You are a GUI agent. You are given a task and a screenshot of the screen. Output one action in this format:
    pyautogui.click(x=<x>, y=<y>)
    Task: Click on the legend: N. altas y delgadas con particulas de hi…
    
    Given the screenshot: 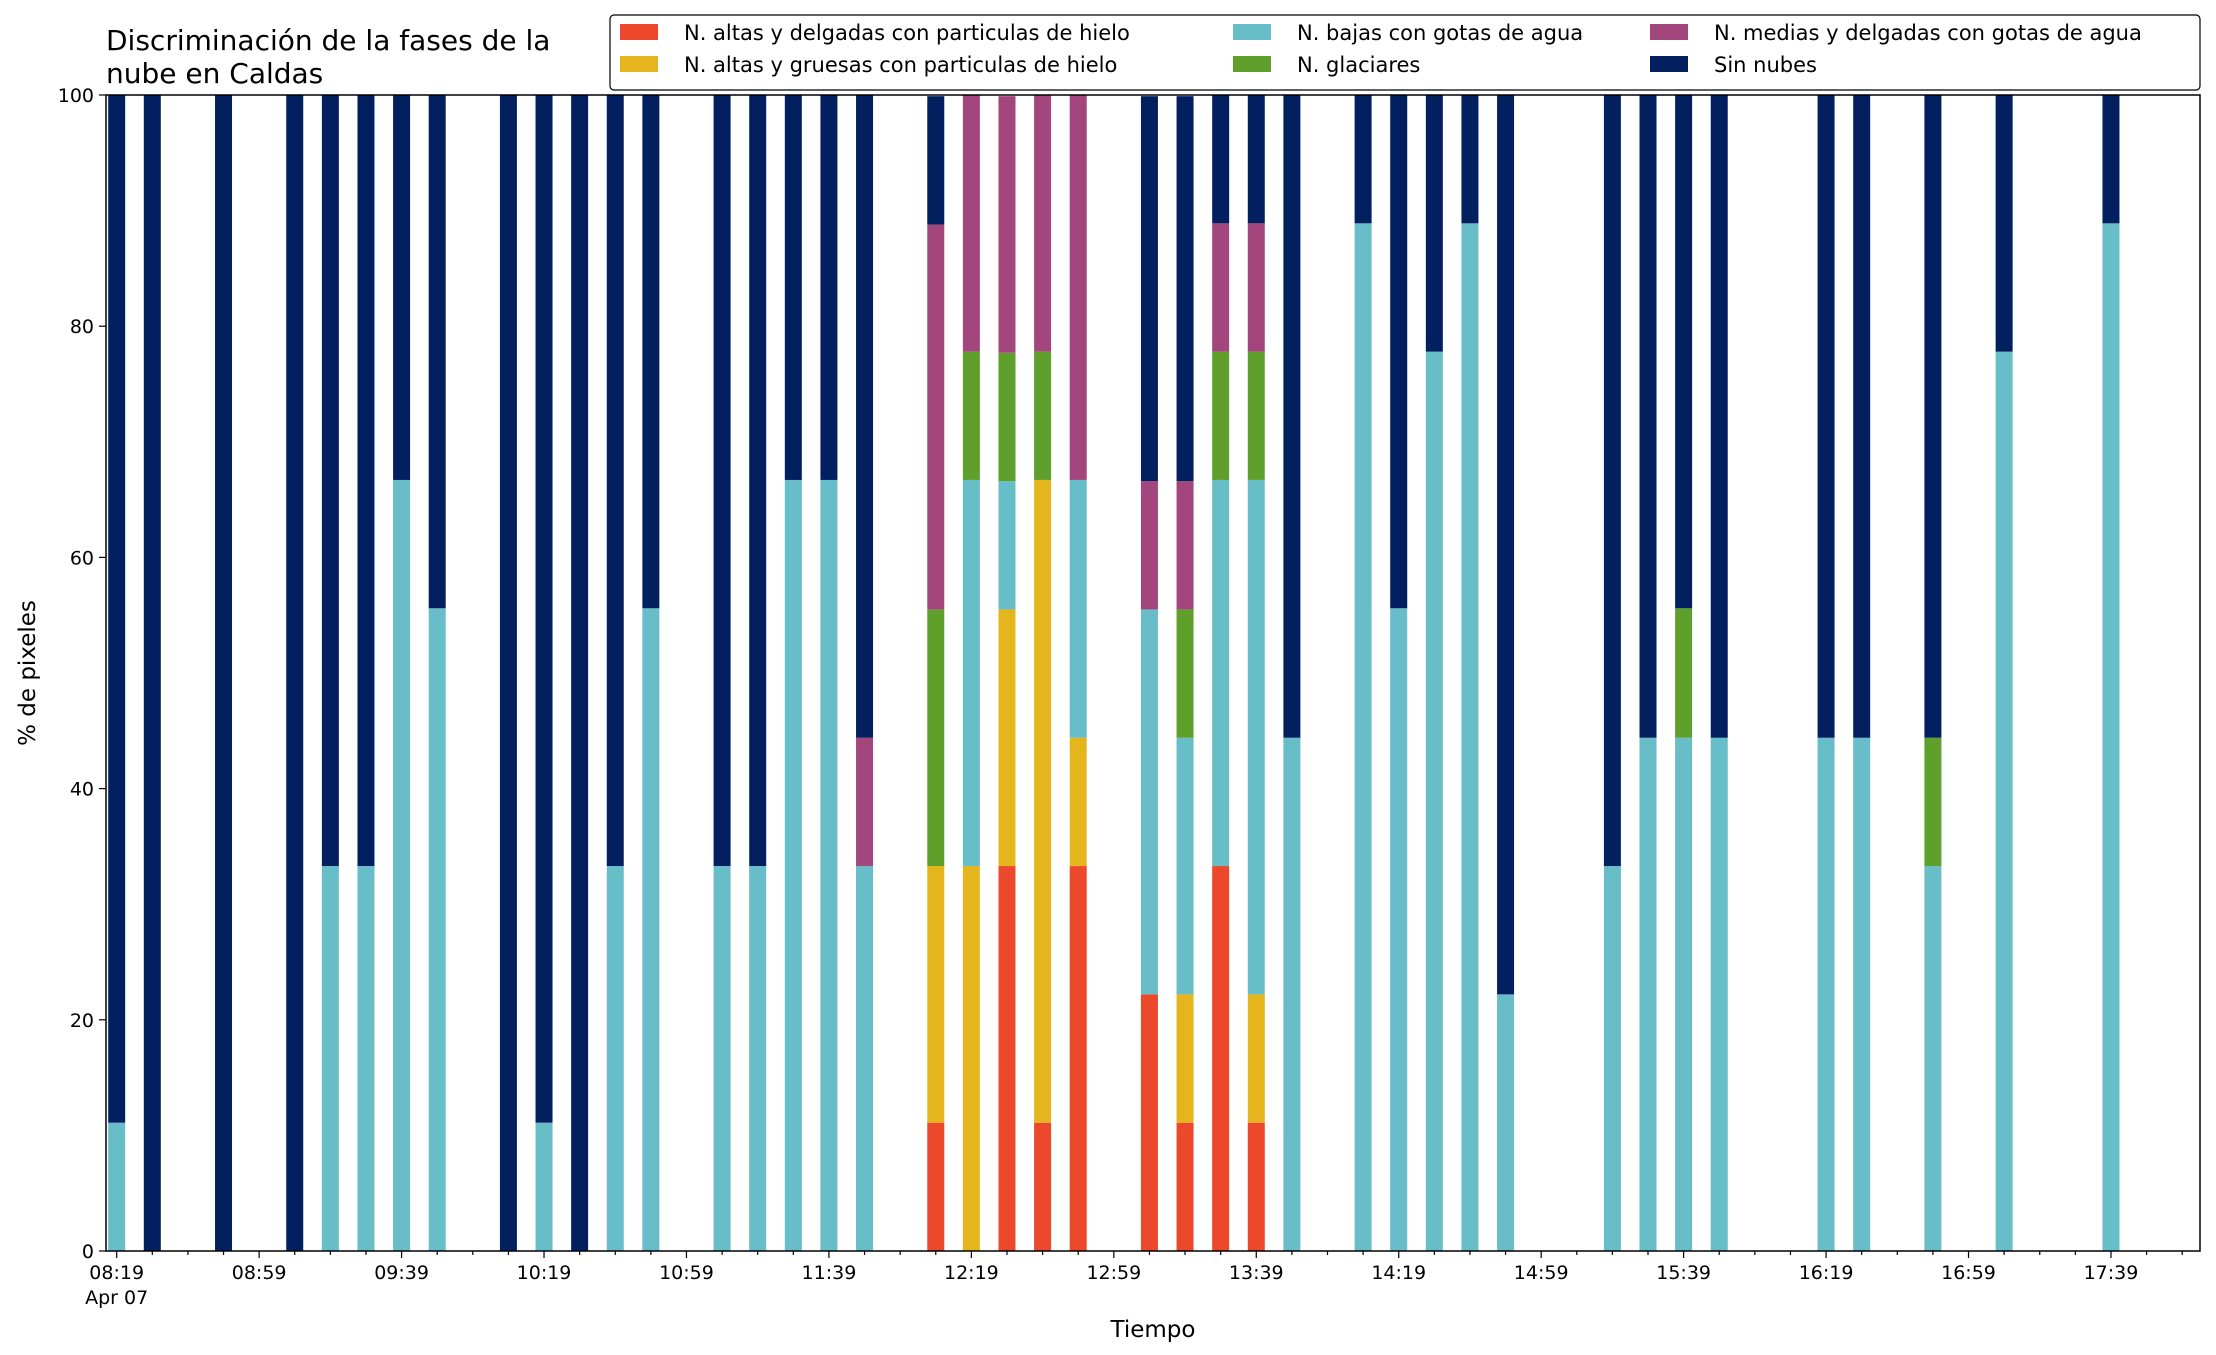 What is the action you would take?
    pyautogui.click(x=1405, y=52)
    